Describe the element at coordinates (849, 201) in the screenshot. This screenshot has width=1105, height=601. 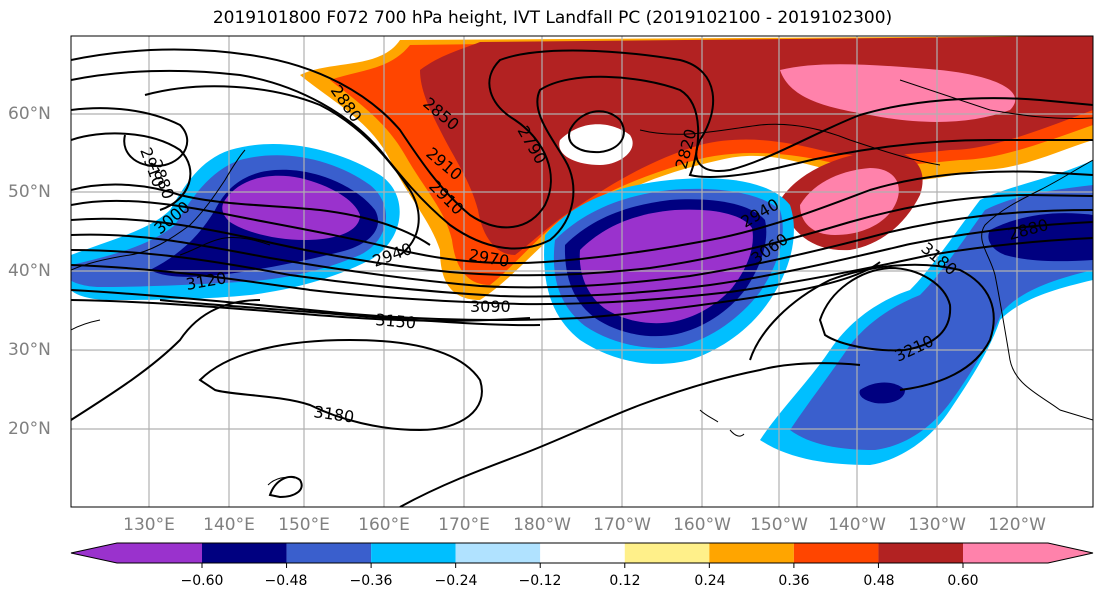
I see `positive-shade-060-east` at that location.